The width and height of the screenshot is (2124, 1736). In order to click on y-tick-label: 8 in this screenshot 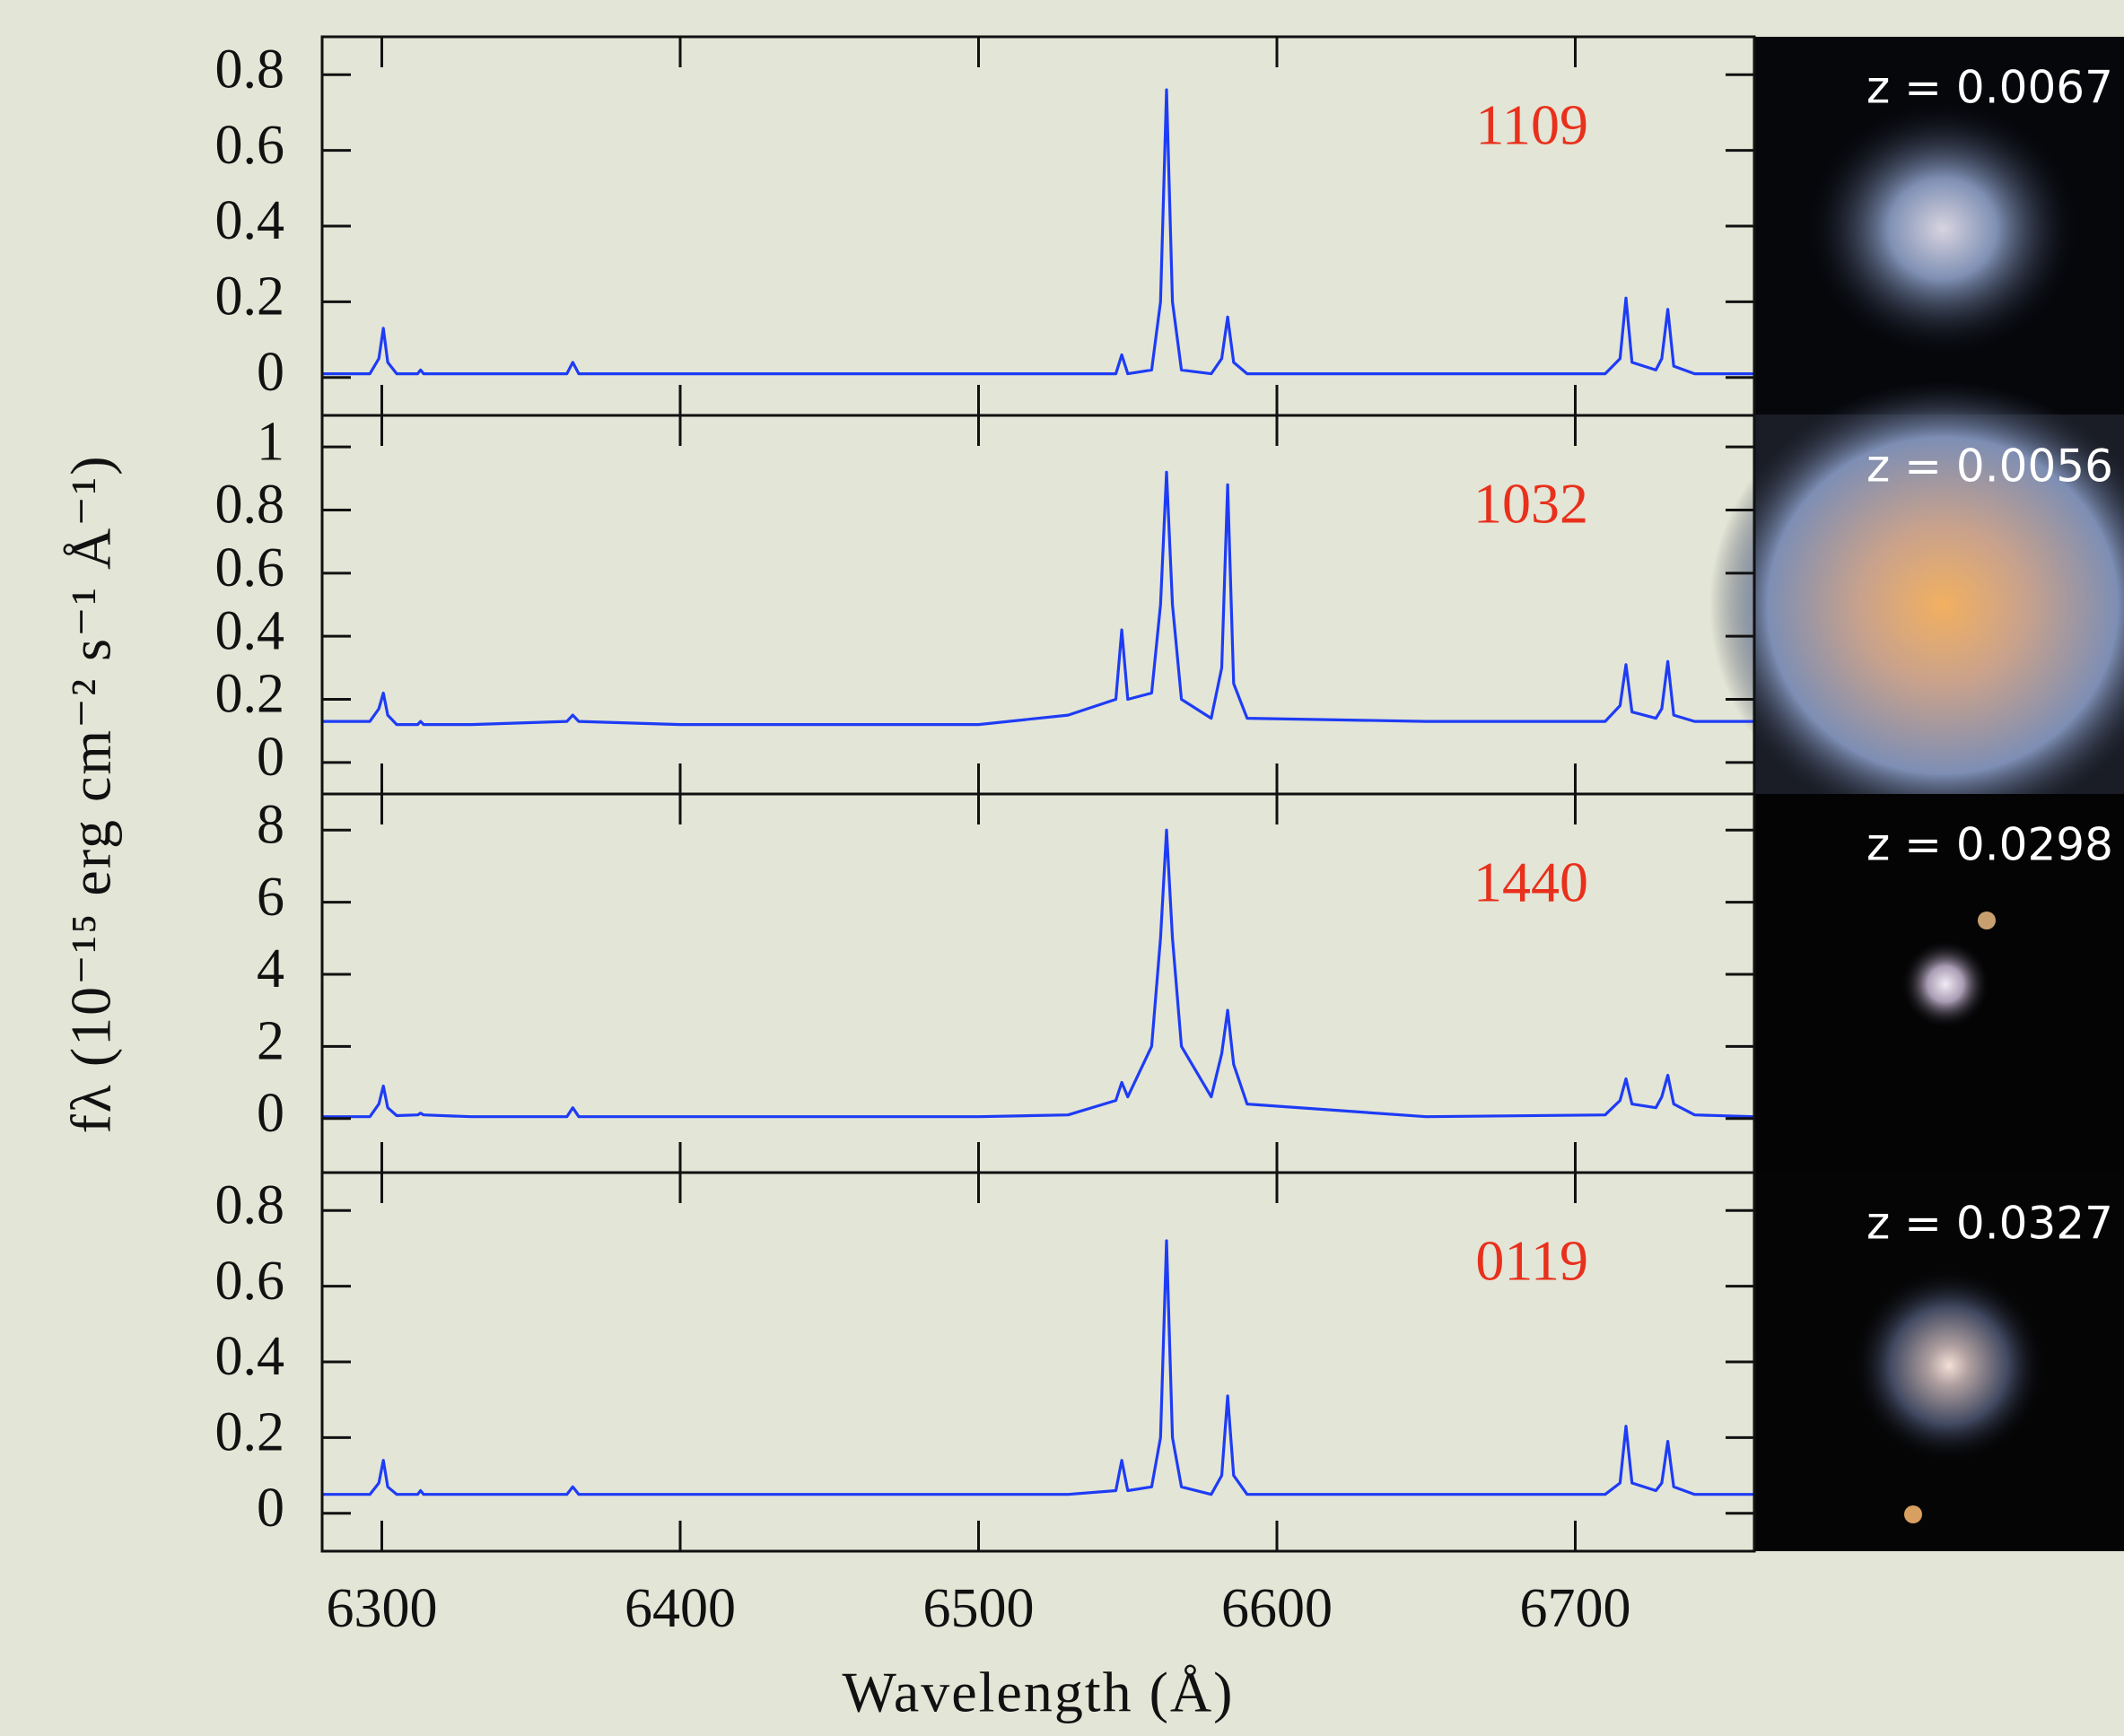, I will do `click(270, 824)`.